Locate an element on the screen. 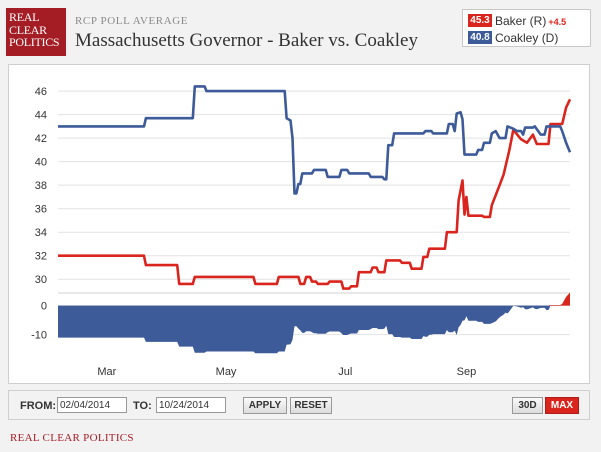  y-tick-label: 30 is located at coordinates (41, 280).